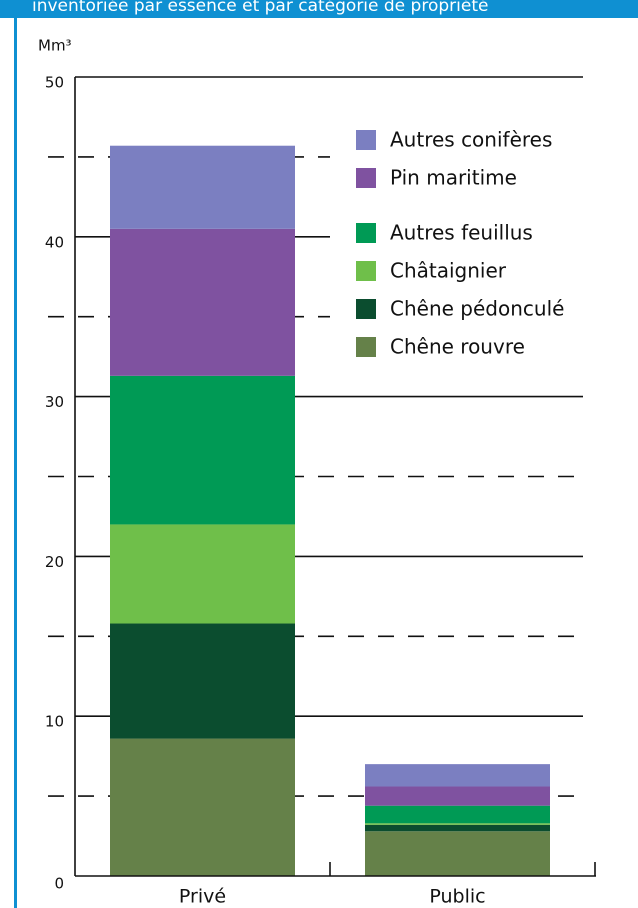 This screenshot has height=908, width=638. What do you see at coordinates (15, 454) in the screenshot?
I see `left-border` at bounding box center [15, 454].